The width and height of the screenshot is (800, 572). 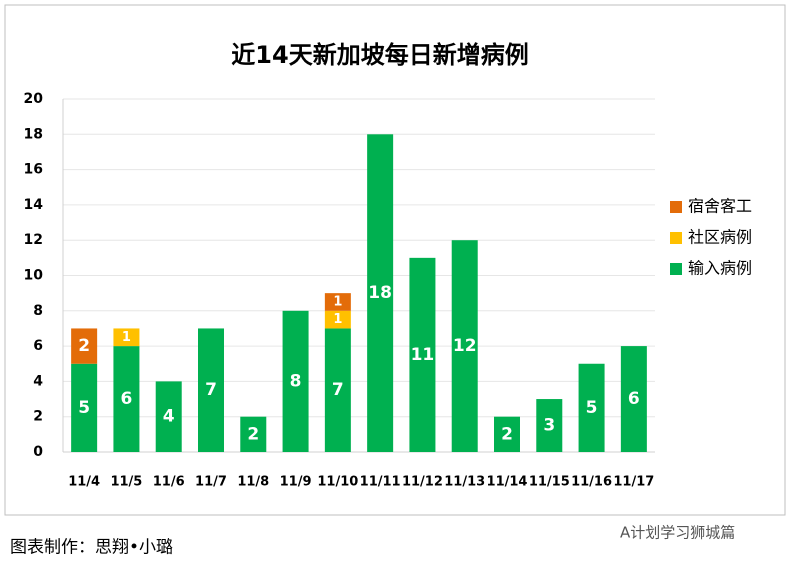 I want to click on y-tick-label: 2, so click(x=38, y=417).